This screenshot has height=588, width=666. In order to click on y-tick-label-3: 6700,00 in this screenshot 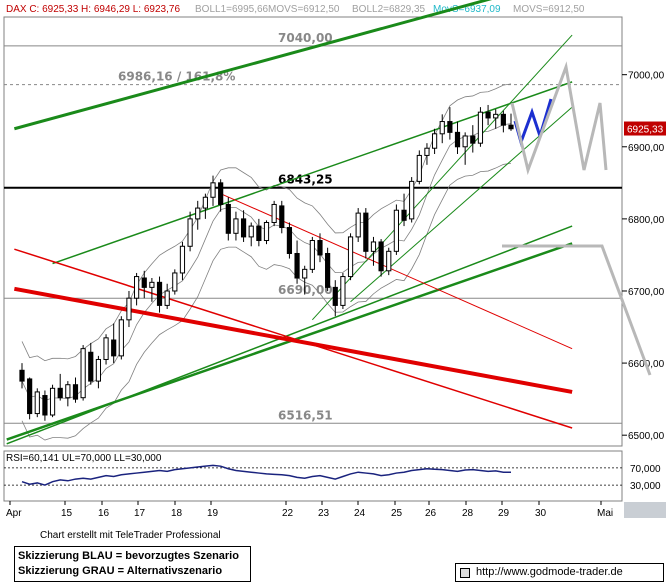, I will do `click(646, 292)`.